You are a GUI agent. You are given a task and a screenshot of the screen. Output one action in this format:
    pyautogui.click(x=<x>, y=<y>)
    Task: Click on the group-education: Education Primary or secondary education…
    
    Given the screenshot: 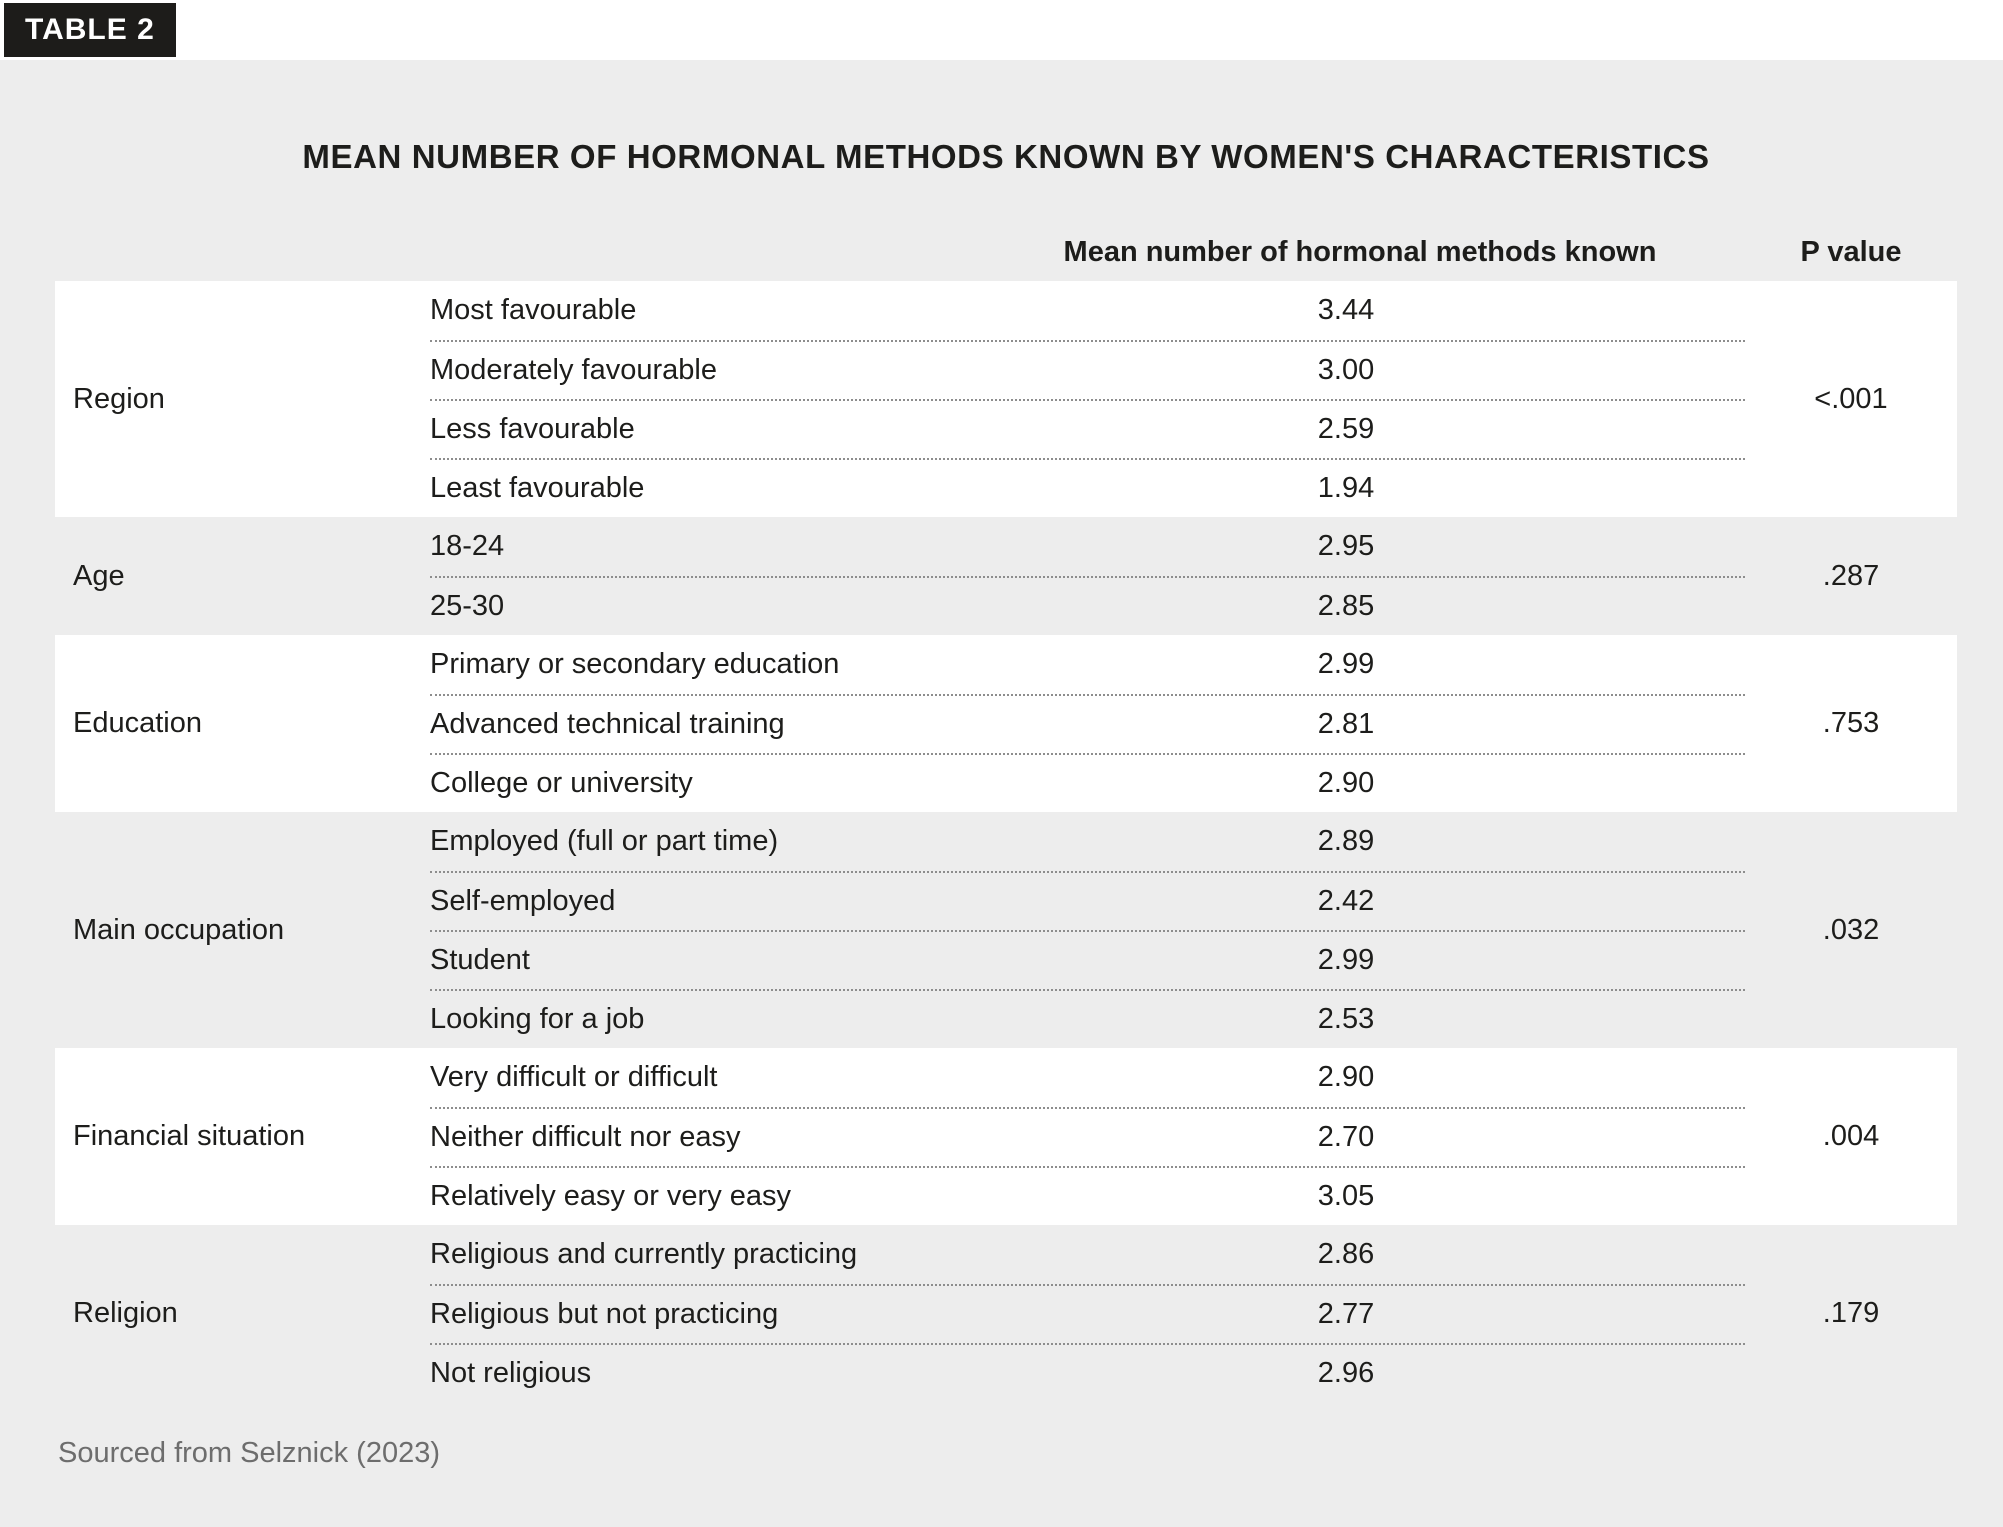 What is the action you would take?
    pyautogui.click(x=1006, y=723)
    